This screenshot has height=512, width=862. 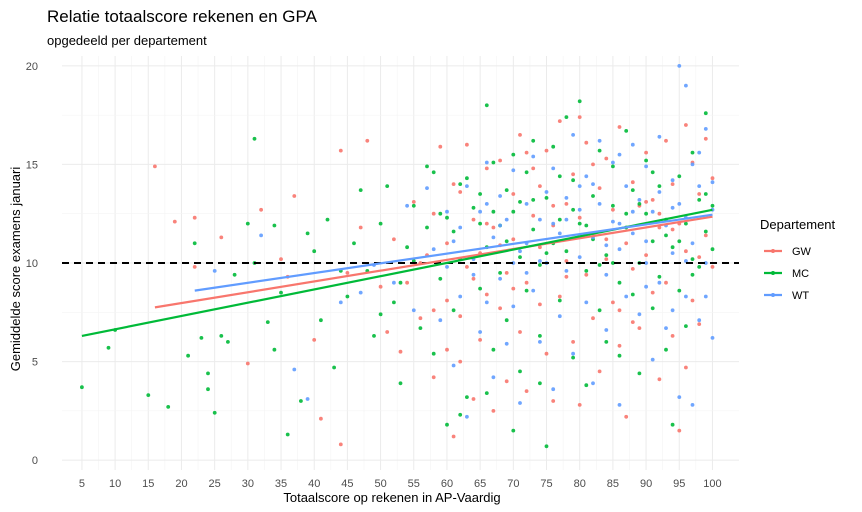 I want to click on y-tick-label: 5, so click(x=35, y=363).